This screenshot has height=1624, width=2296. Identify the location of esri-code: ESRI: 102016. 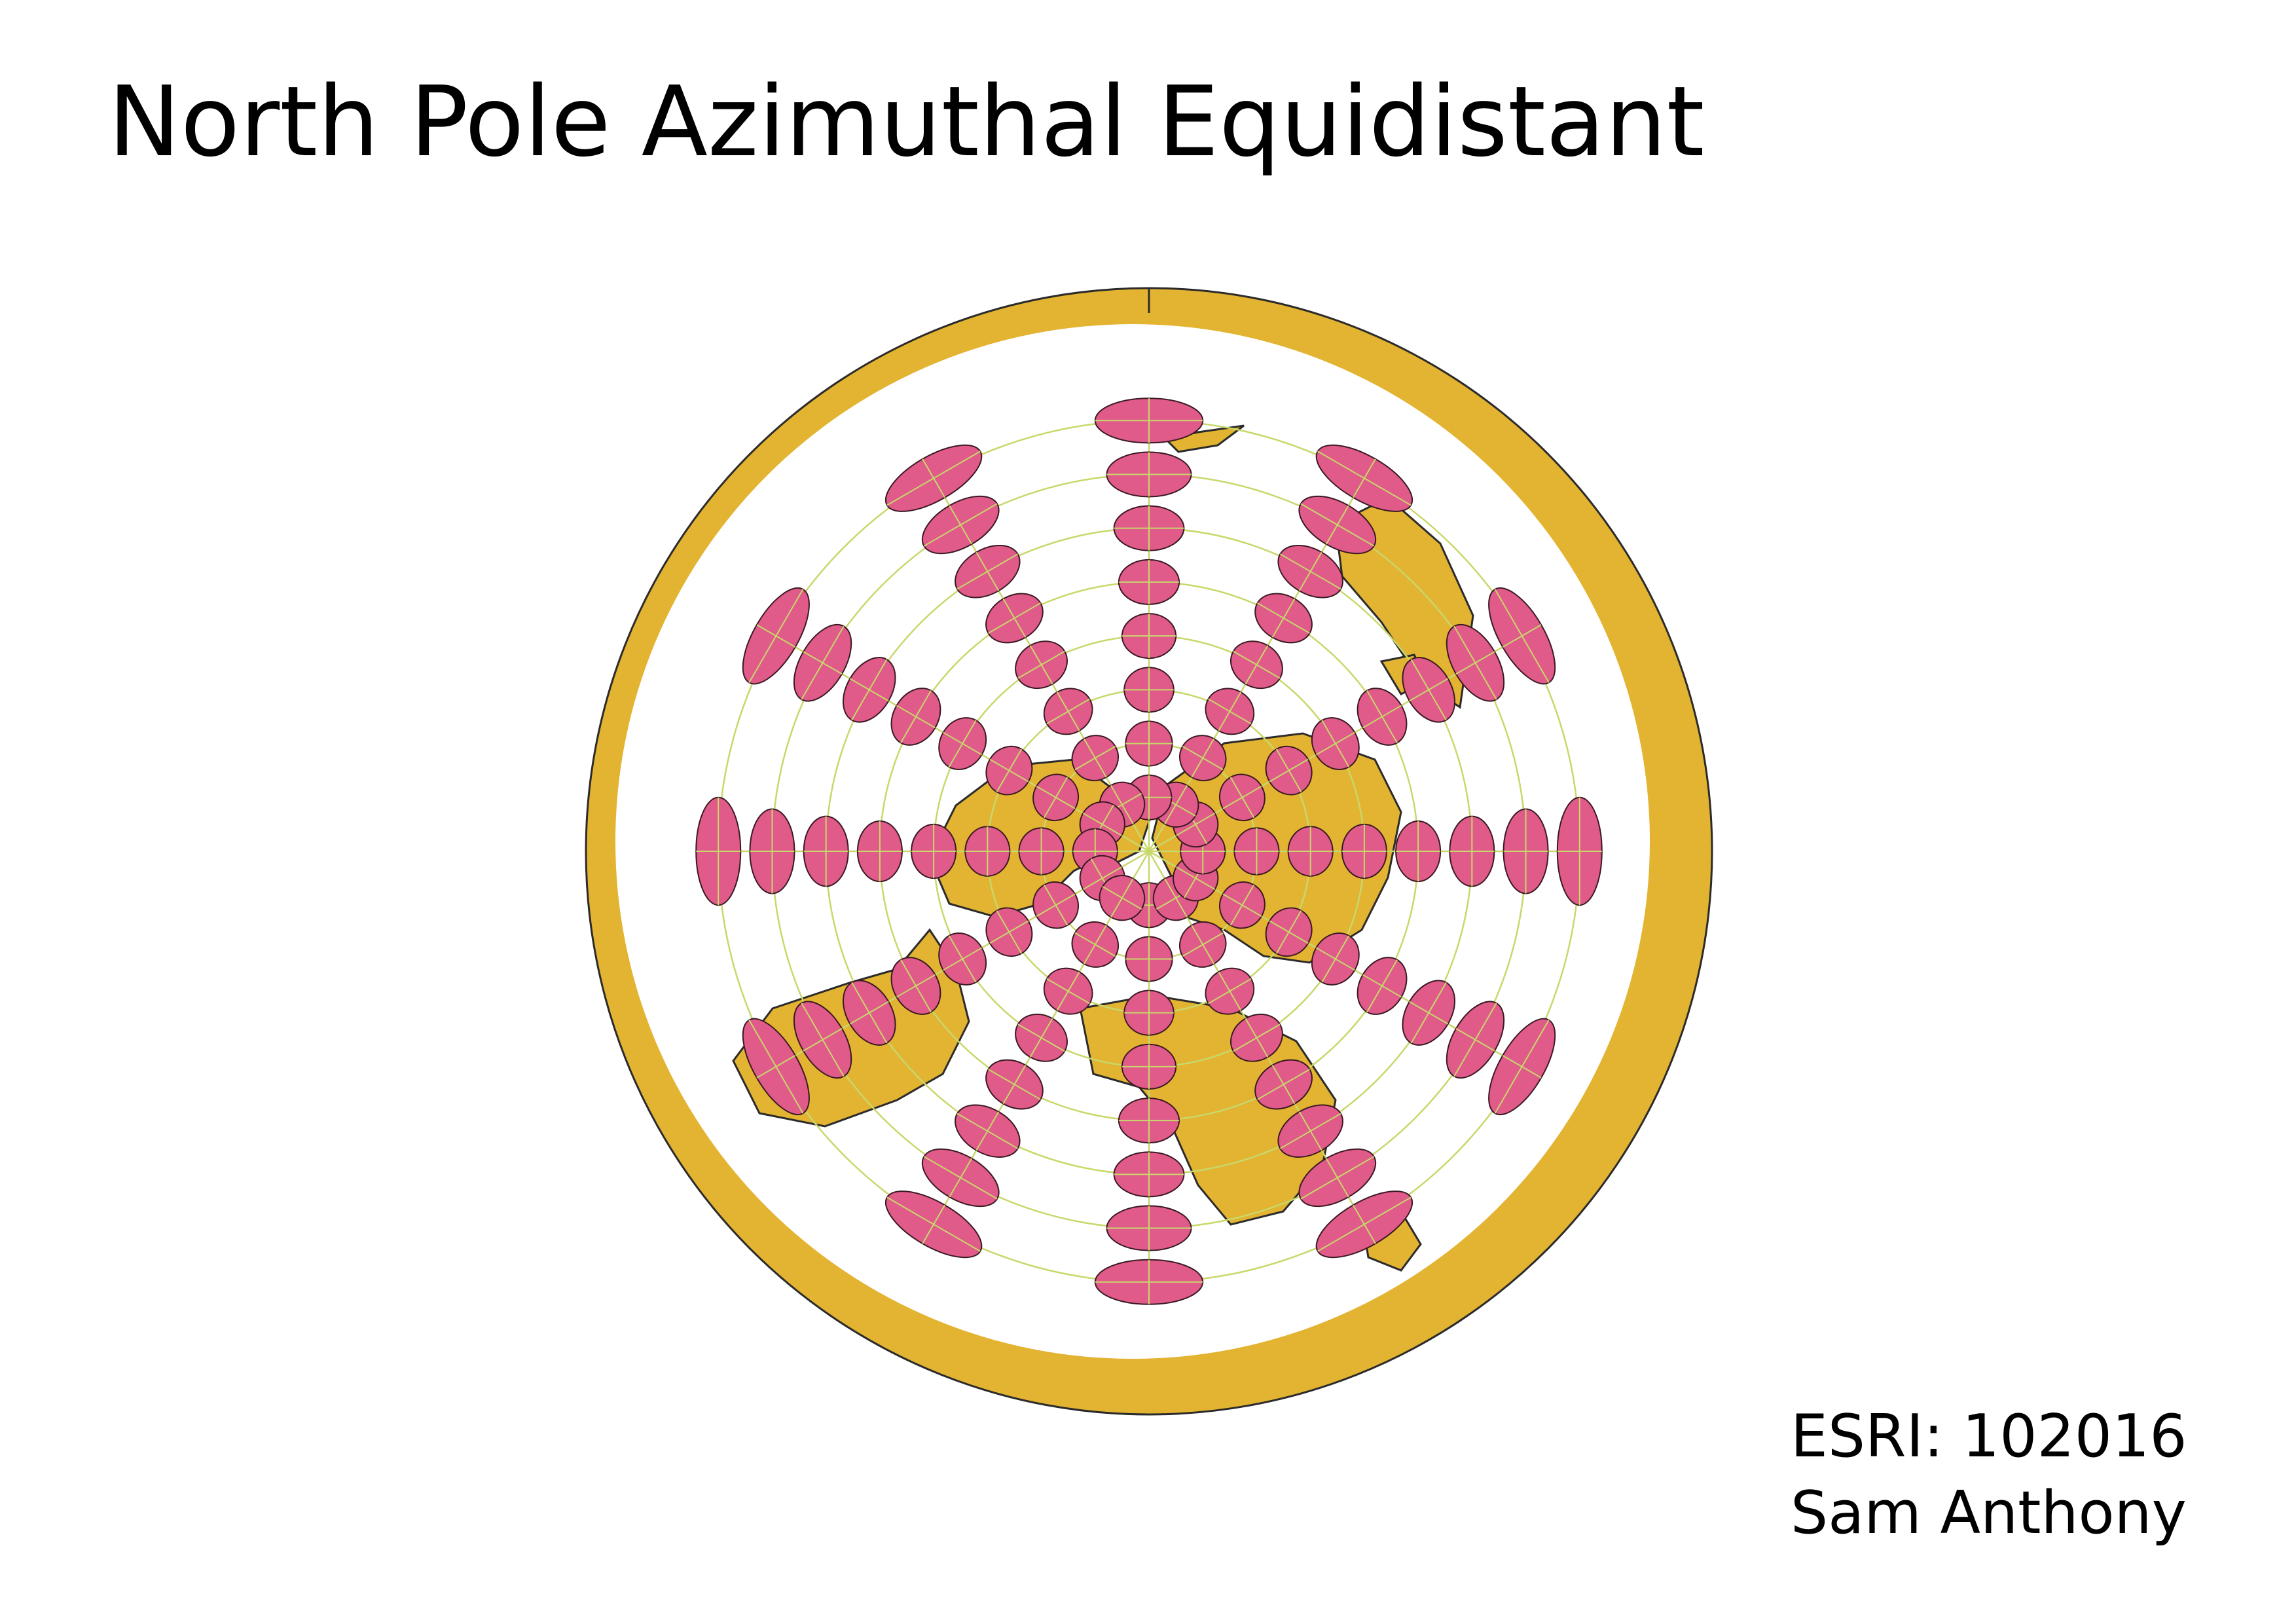
(1989, 1436).